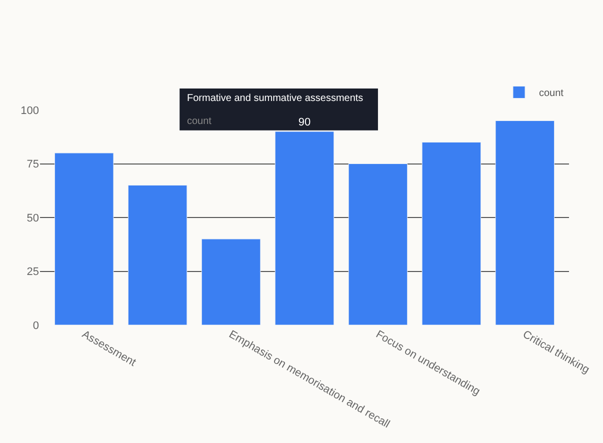  Describe the element at coordinates (35, 326) in the screenshot. I see `y-tick-label: 0` at that location.